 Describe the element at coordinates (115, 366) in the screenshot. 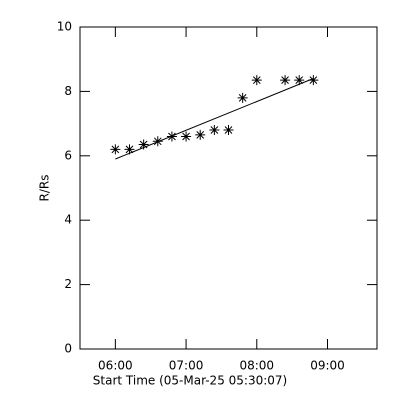

I see `x-tick-label: 06:00` at that location.